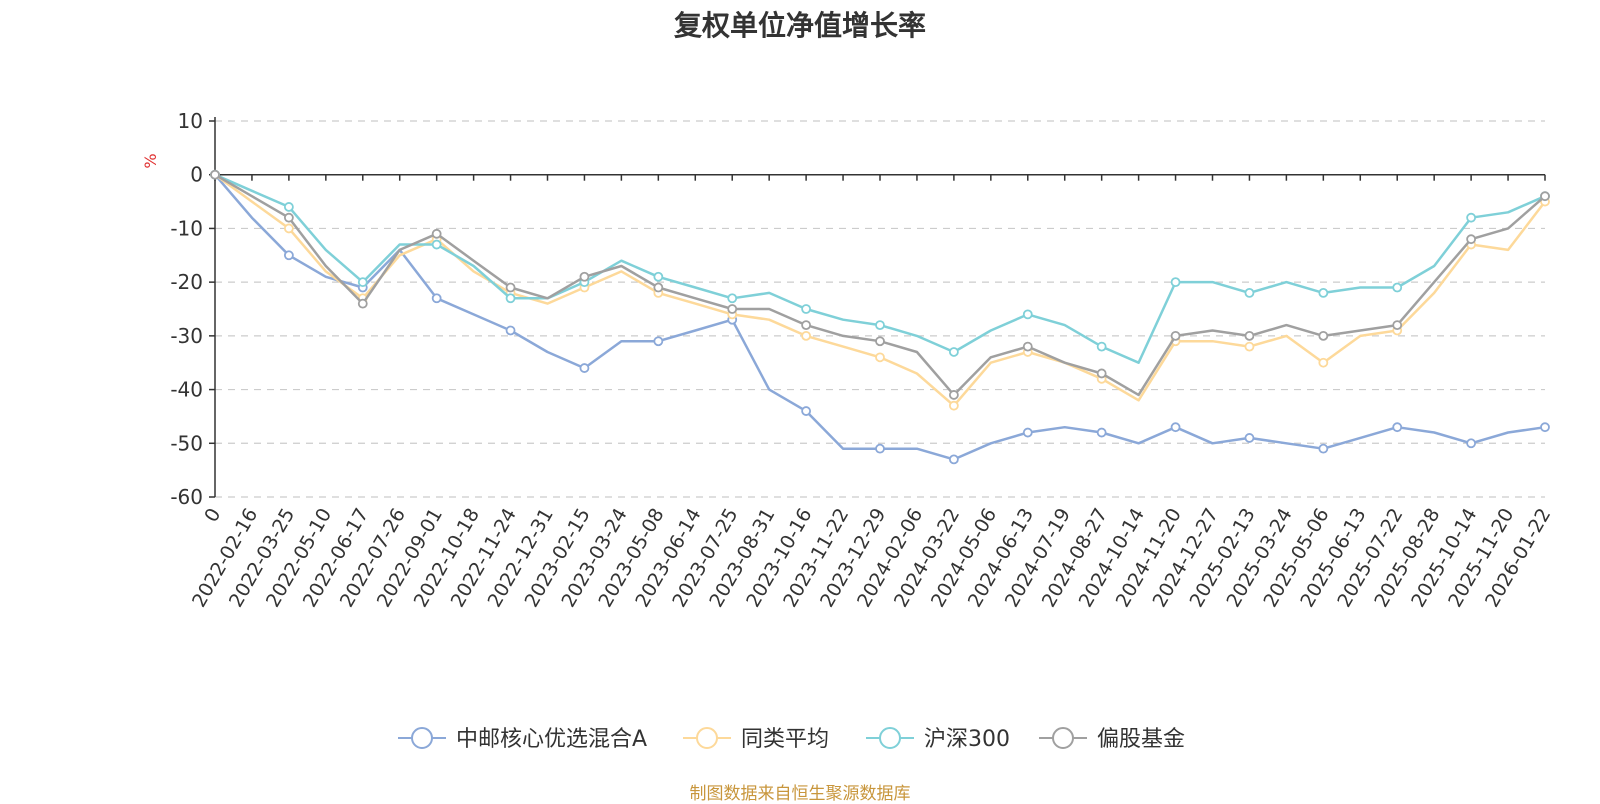  Describe the element at coordinates (551, 739) in the screenshot. I see `legend-label: 中邮核心优选混合A` at that location.